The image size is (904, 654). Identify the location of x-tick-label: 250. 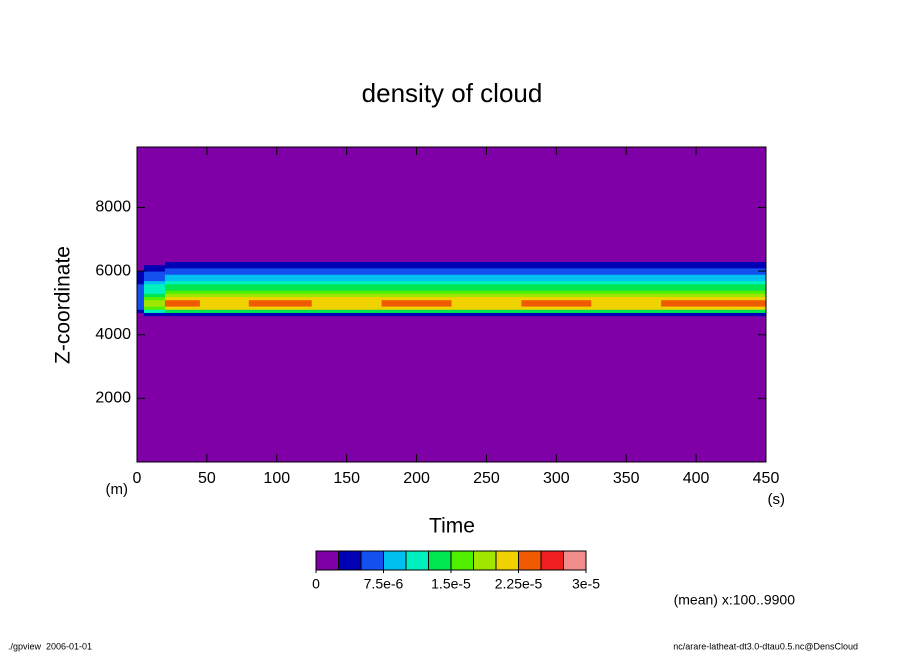
(486, 478).